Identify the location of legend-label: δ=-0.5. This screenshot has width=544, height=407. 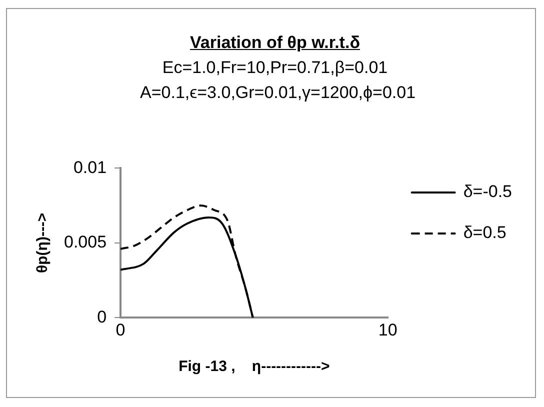
(487, 192).